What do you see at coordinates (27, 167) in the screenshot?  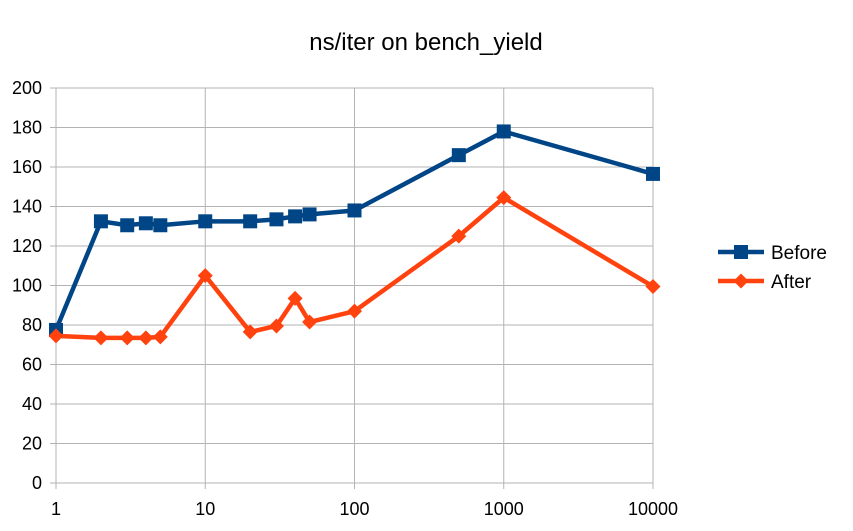 I see `y-tick-label: 160` at bounding box center [27, 167].